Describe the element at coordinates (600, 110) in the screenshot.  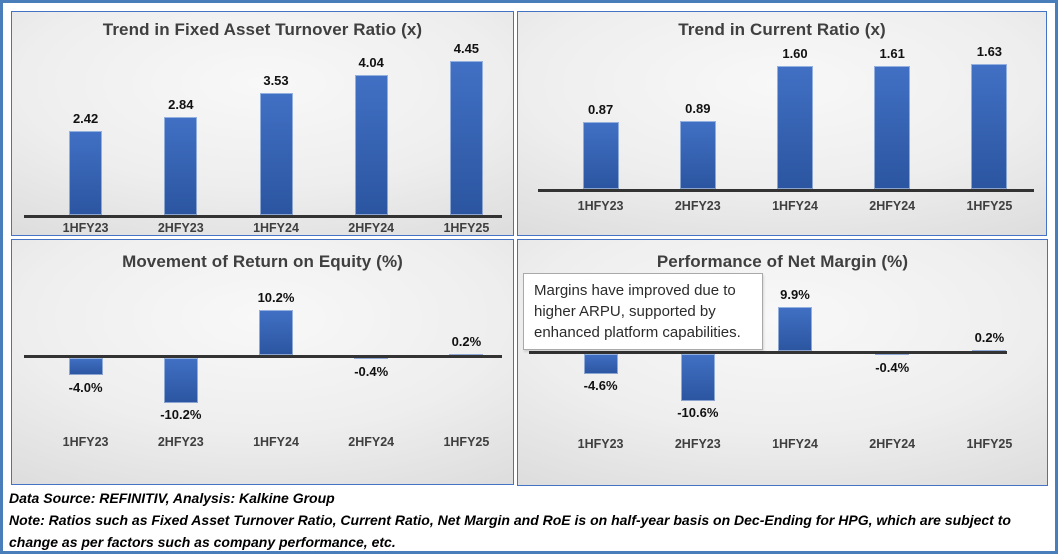
I see `bar-value-label: 0.87` at that location.